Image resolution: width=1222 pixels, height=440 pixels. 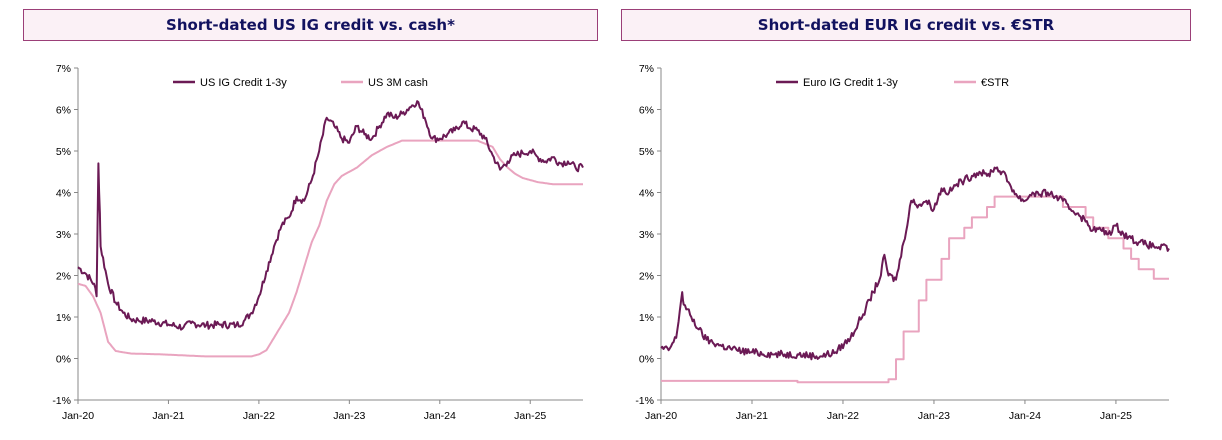 I want to click on legend-label: €STR, so click(x=995, y=83).